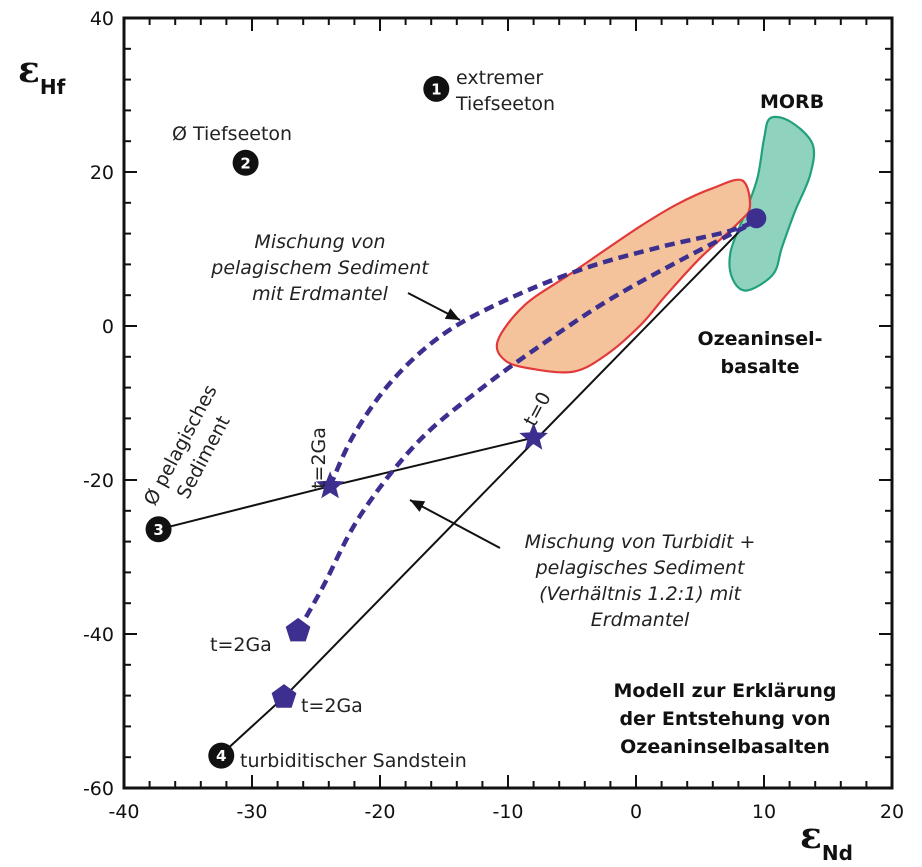  Describe the element at coordinates (98, 789) in the screenshot. I see `y-tick-label: -60` at that location.